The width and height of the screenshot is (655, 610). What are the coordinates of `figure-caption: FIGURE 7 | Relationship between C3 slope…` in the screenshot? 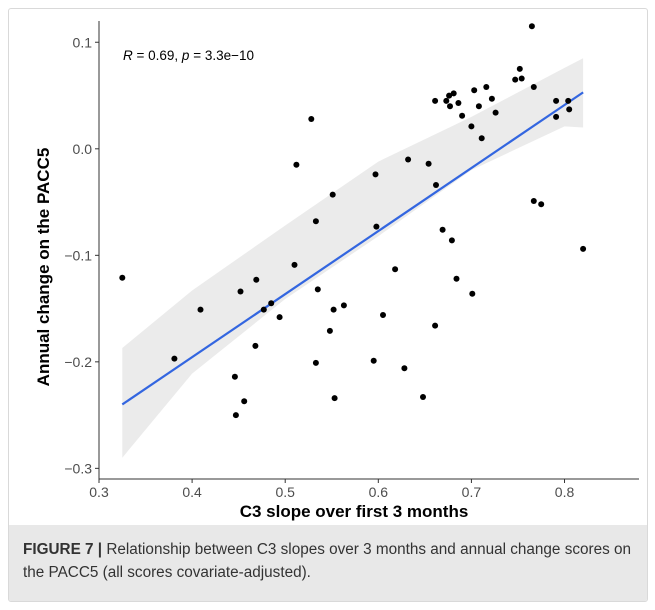 It's located at (328, 563).